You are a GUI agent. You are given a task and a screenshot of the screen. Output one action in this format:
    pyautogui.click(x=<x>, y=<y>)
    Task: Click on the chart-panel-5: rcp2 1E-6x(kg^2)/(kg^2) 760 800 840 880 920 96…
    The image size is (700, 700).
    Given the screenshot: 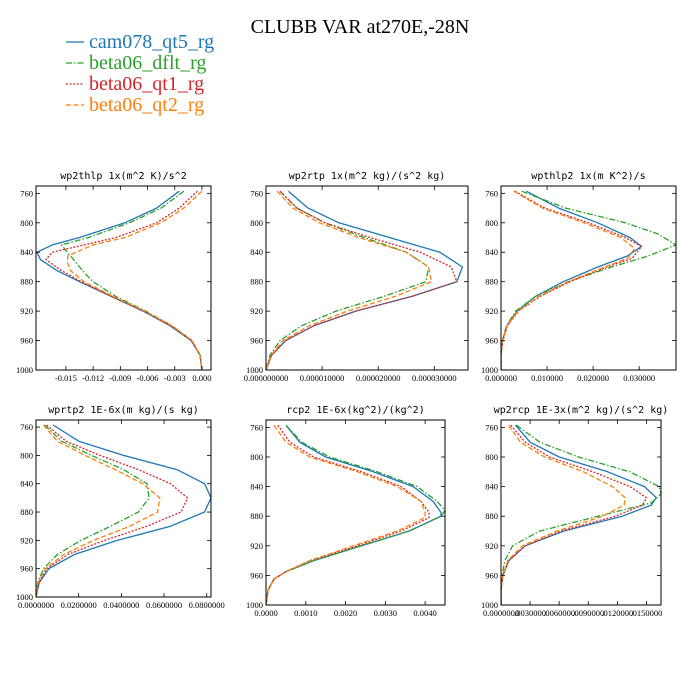 What is the action you would take?
    pyautogui.click(x=346, y=511)
    